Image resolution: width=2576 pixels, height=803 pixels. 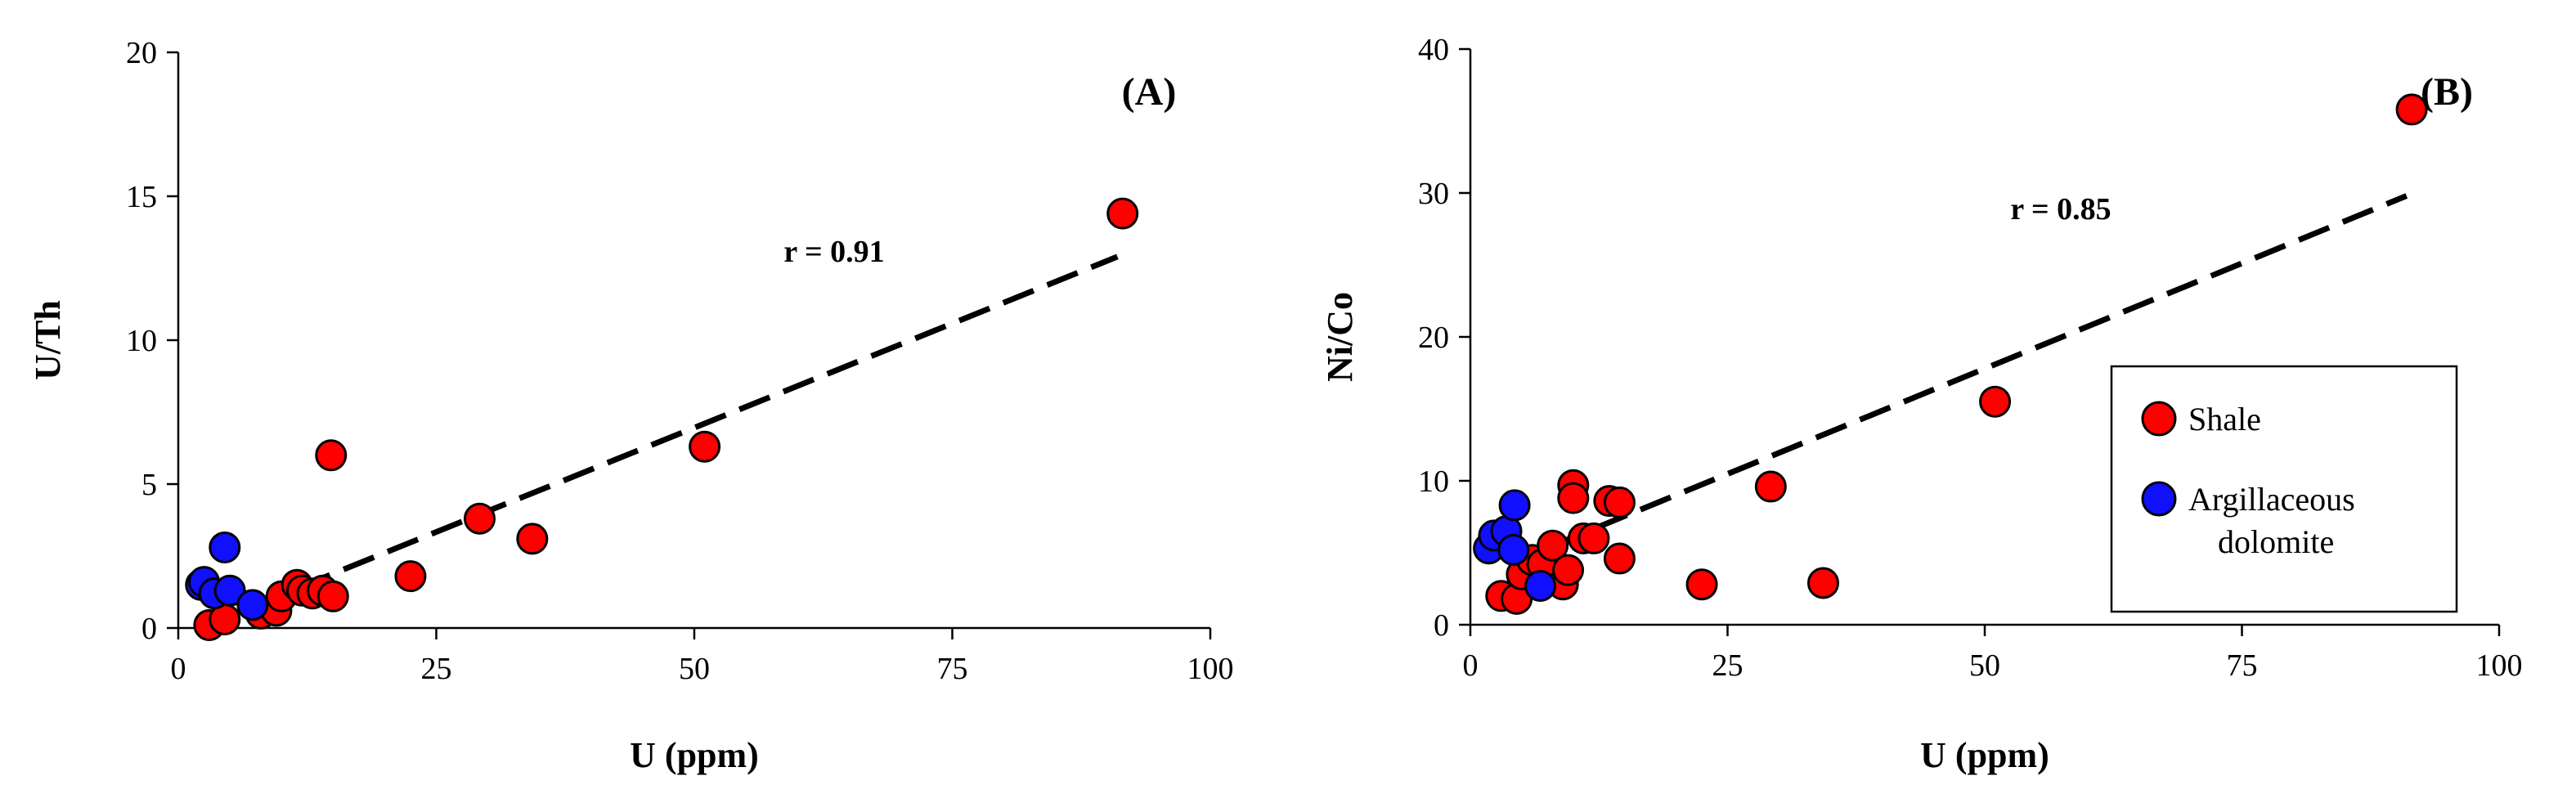 I want to click on y-tick-label: 15, so click(x=141, y=197).